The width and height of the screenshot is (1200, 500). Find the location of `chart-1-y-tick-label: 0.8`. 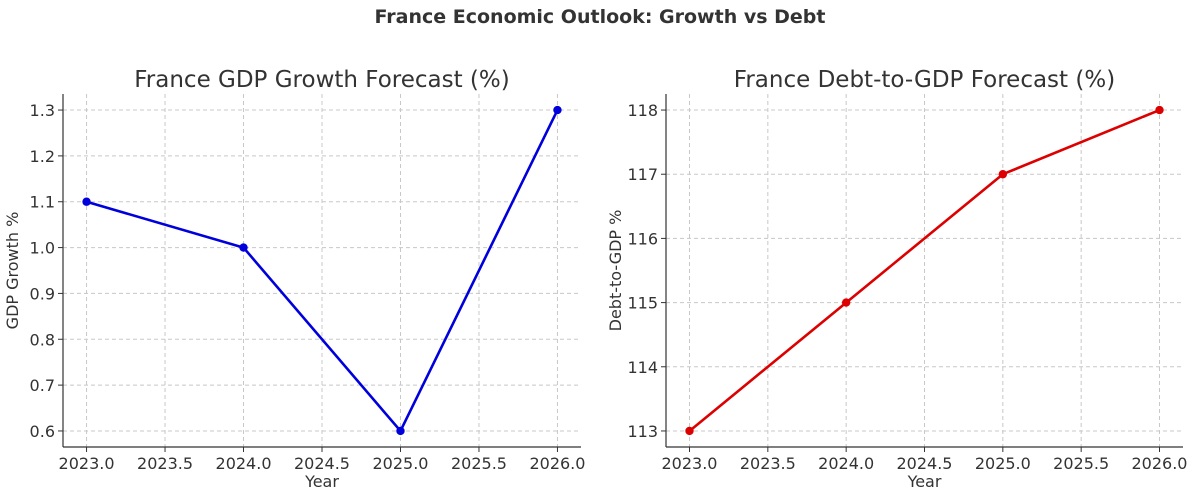

chart-1-y-tick-label: 0.8 is located at coordinates (42, 339).